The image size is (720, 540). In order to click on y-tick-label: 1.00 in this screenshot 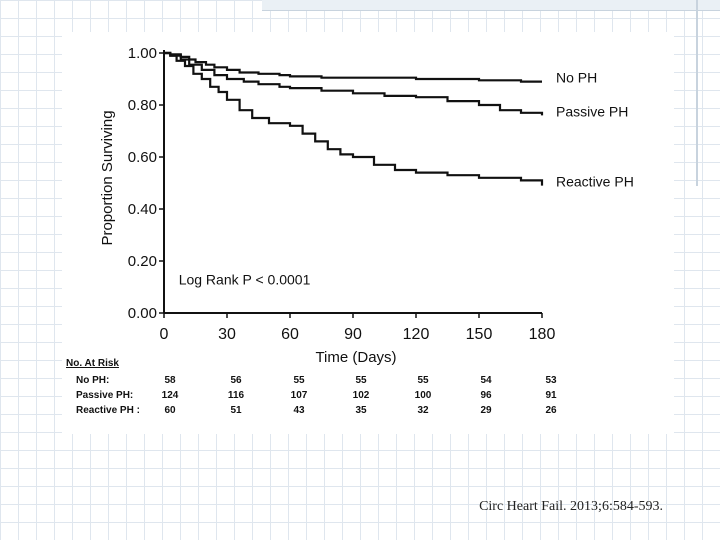, I will do `click(142, 53)`.